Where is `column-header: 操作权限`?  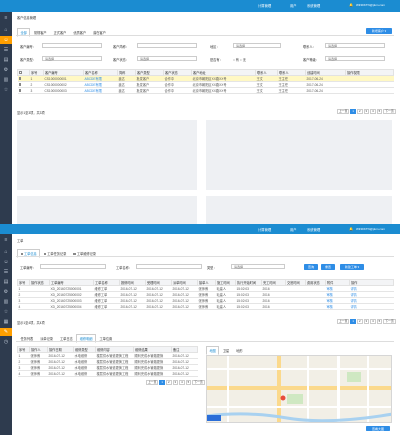 column-header: 操作权限 is located at coordinates (369, 72).